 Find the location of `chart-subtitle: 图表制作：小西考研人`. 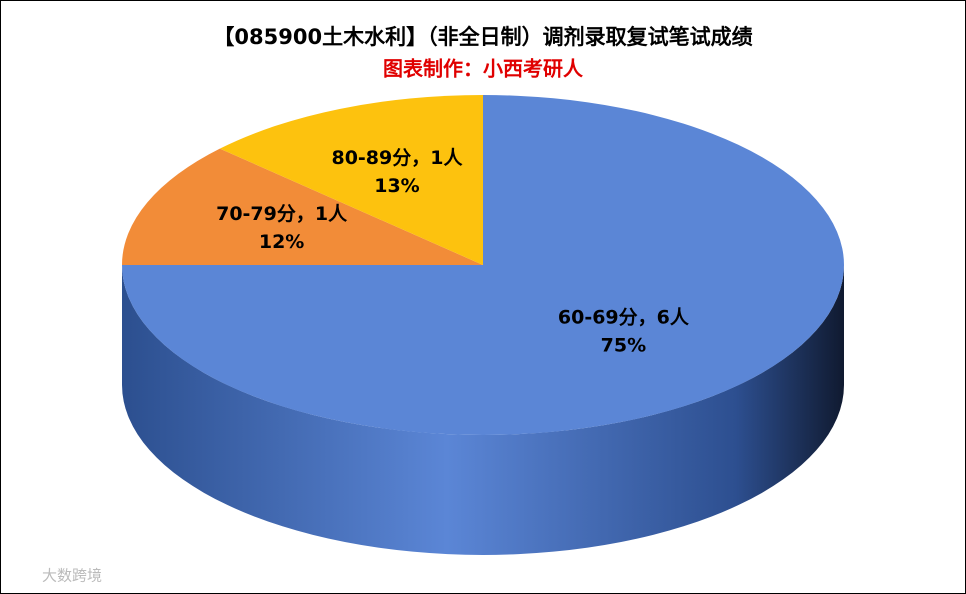

chart-subtitle: 图表制作：小西考研人 is located at coordinates (483, 69).